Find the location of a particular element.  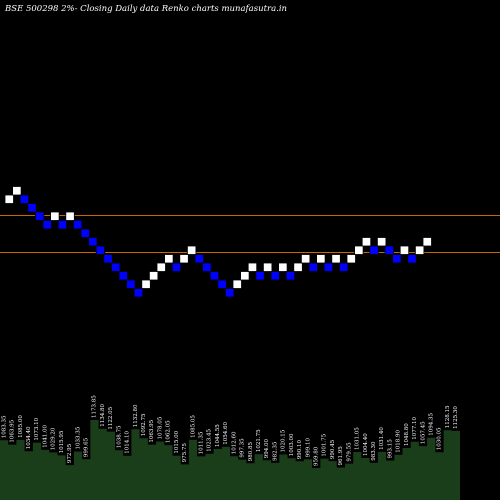

volume-label: 1083.35 is located at coordinates (4, 426).